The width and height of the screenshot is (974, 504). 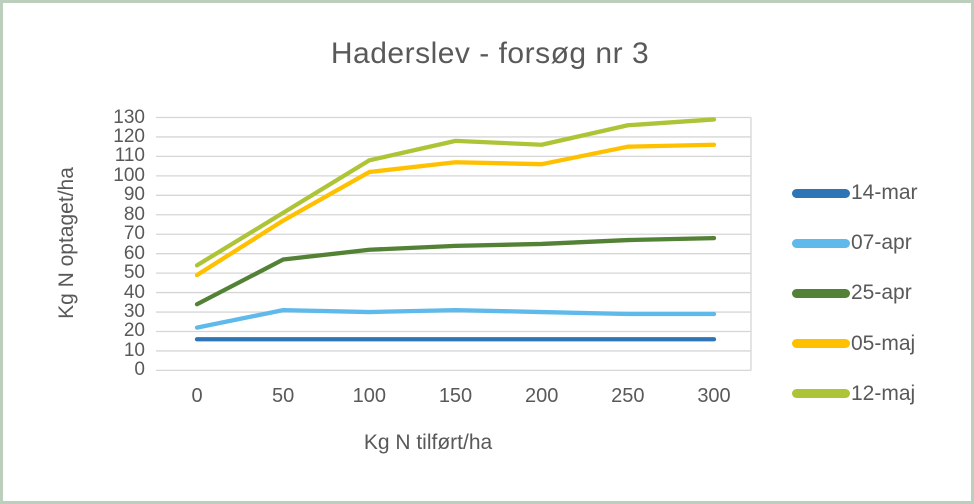 I want to click on legend-item-07-apr: 07-apr, so click(x=852, y=243).